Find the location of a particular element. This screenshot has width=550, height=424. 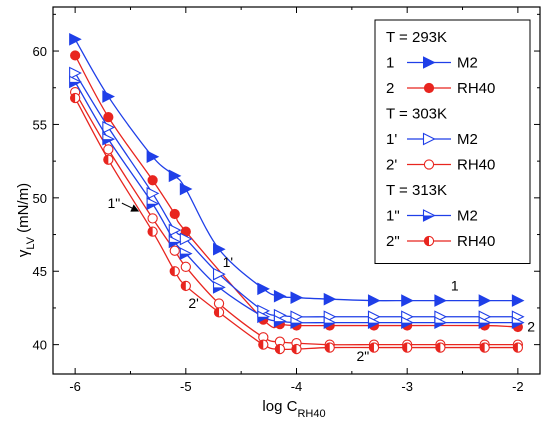

legend-header: T = 303K is located at coordinates (416, 114).